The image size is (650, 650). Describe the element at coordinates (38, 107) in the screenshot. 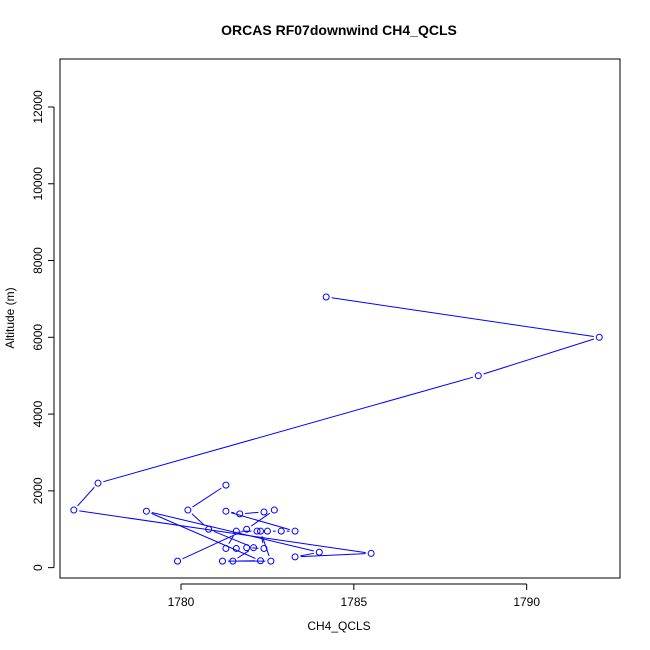

I see `y-tick-label: 12000` at that location.